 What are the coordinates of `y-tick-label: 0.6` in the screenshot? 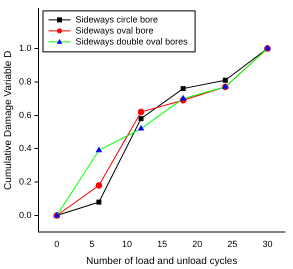 It's located at (25, 115).